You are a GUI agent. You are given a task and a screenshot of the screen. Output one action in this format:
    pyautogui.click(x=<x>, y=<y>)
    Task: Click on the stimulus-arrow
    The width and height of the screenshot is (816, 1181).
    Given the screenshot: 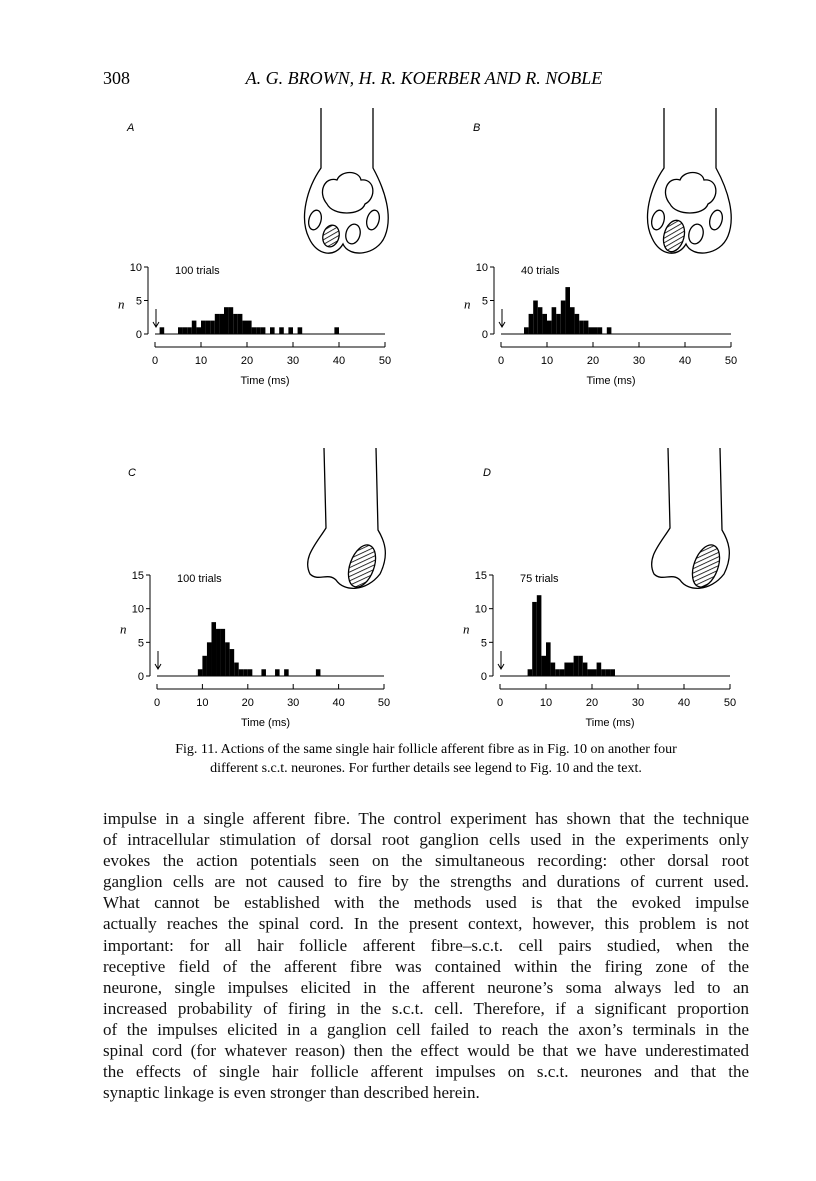 What is the action you would take?
    pyautogui.click(x=156, y=318)
    